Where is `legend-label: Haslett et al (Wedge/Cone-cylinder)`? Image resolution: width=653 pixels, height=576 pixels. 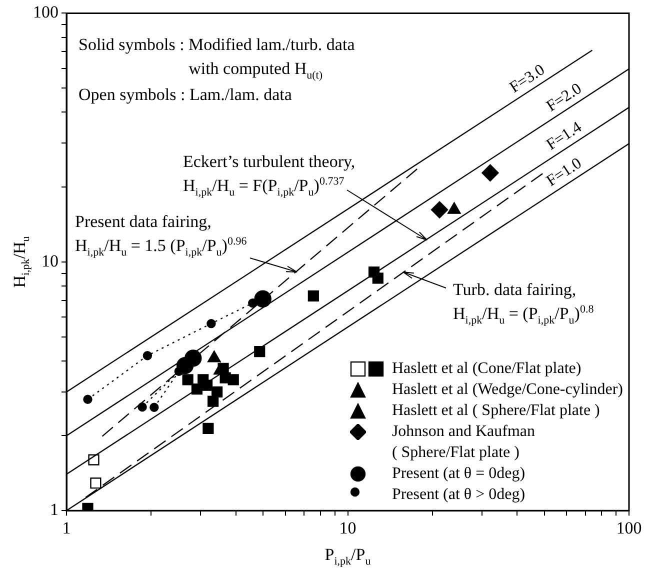
legend-label: Haslett et al (Wedge/Cone-cylinder) is located at coordinates (507, 390).